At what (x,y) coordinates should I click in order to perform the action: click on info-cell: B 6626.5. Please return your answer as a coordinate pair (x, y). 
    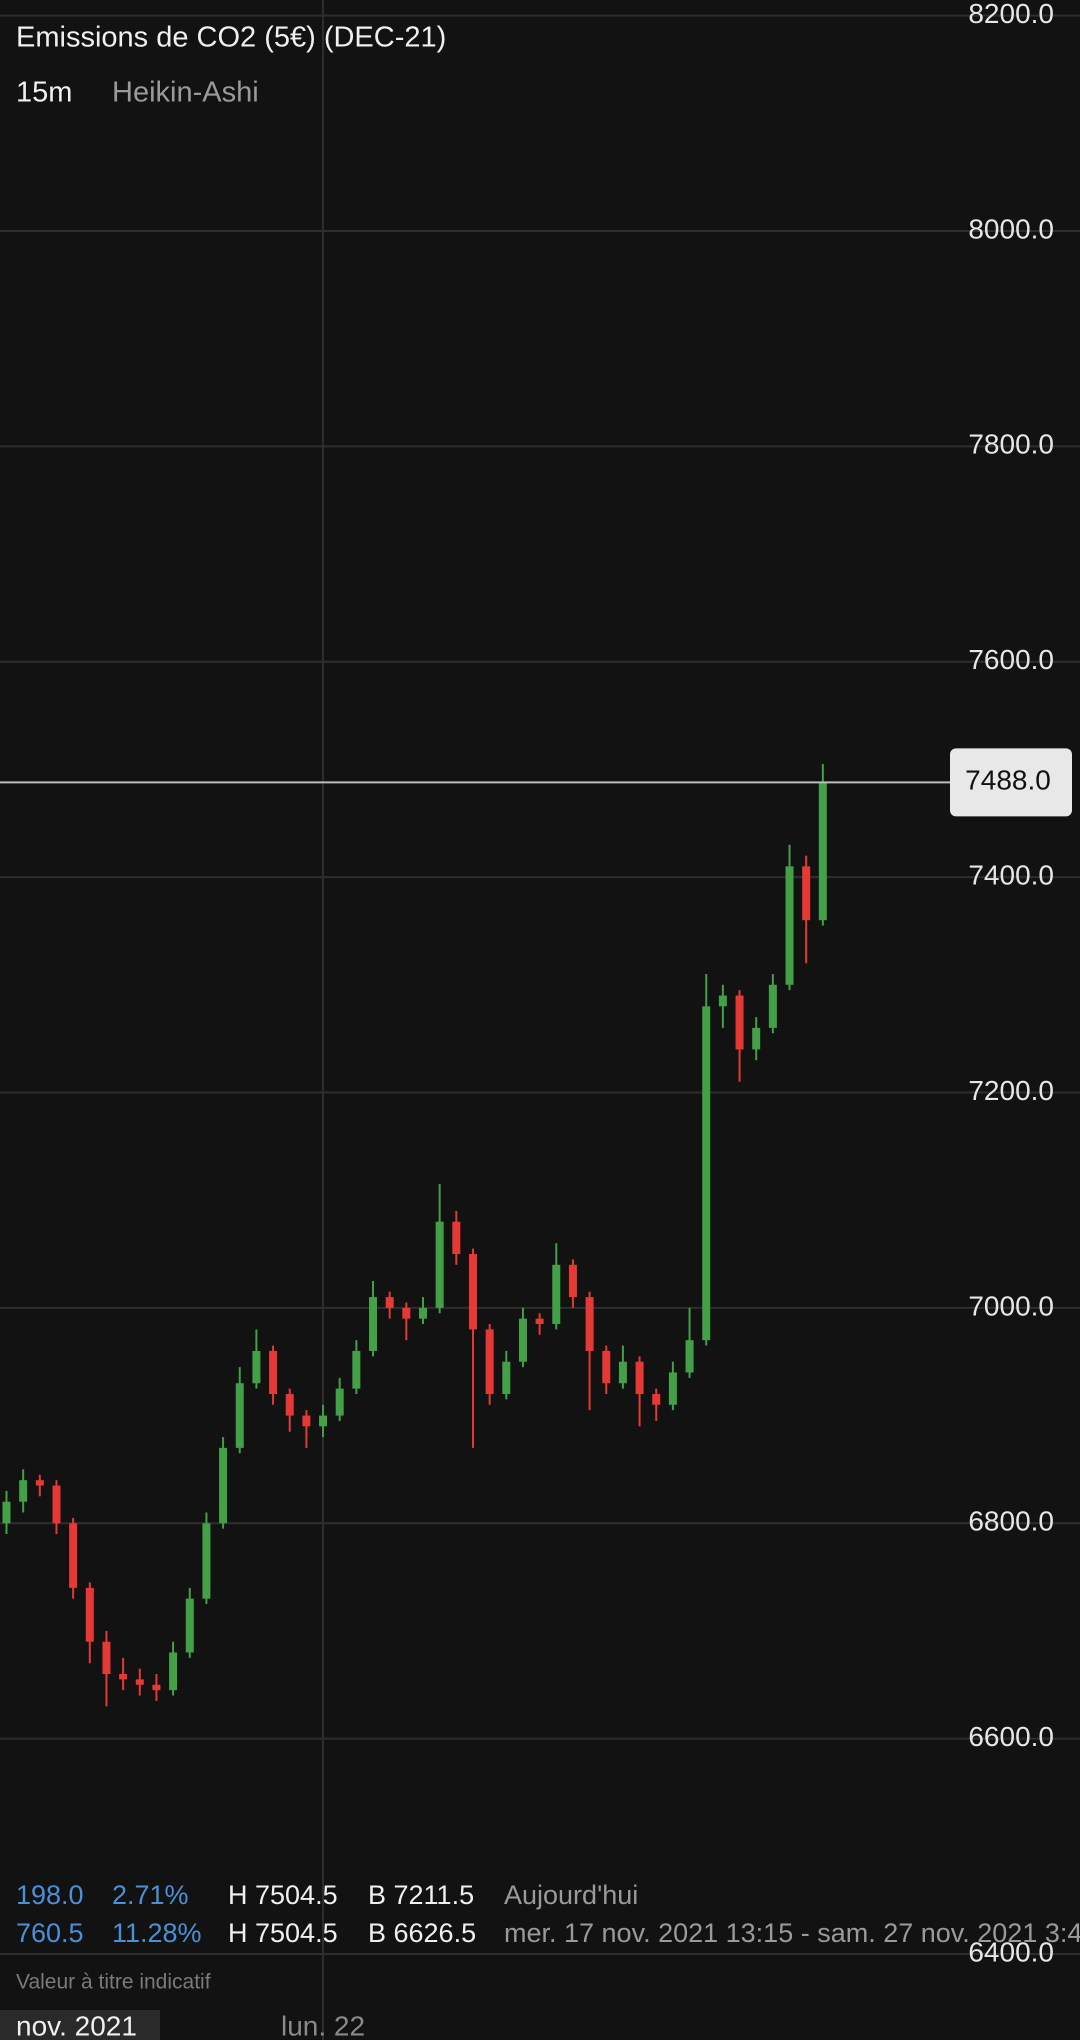
    Looking at the image, I should click on (422, 1933).